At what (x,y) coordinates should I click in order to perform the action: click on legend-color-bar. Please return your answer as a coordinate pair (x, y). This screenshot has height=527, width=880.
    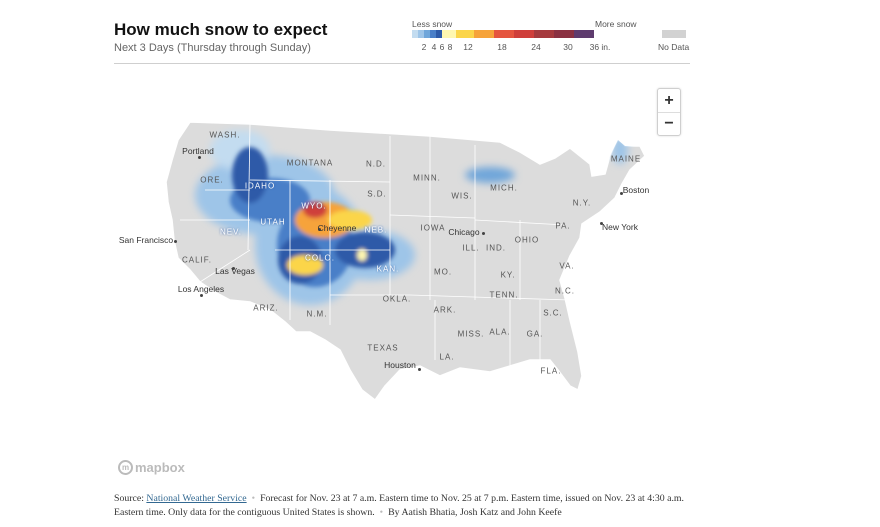
    Looking at the image, I should click on (503, 34).